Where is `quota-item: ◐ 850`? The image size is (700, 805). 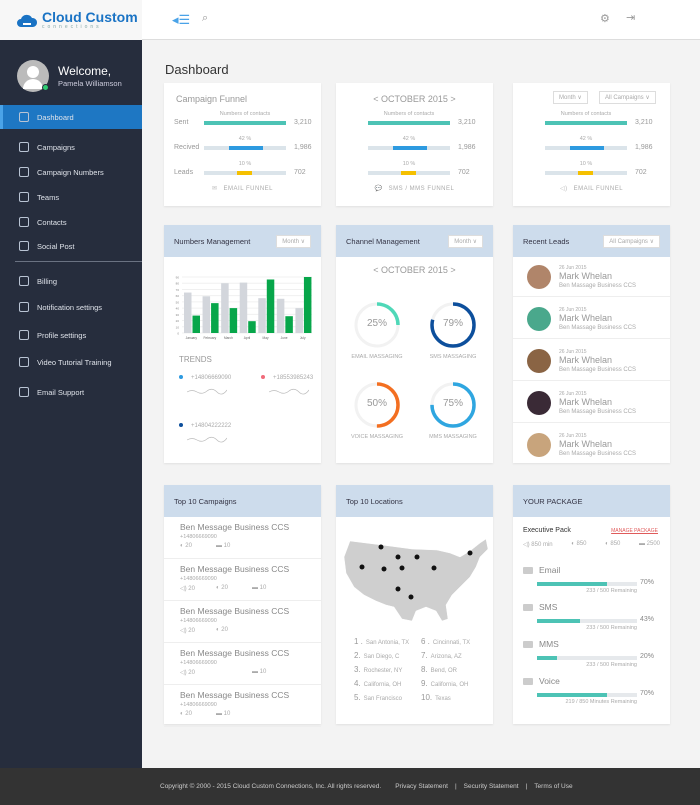 quota-item: ◐ 850 is located at coordinates (579, 544).